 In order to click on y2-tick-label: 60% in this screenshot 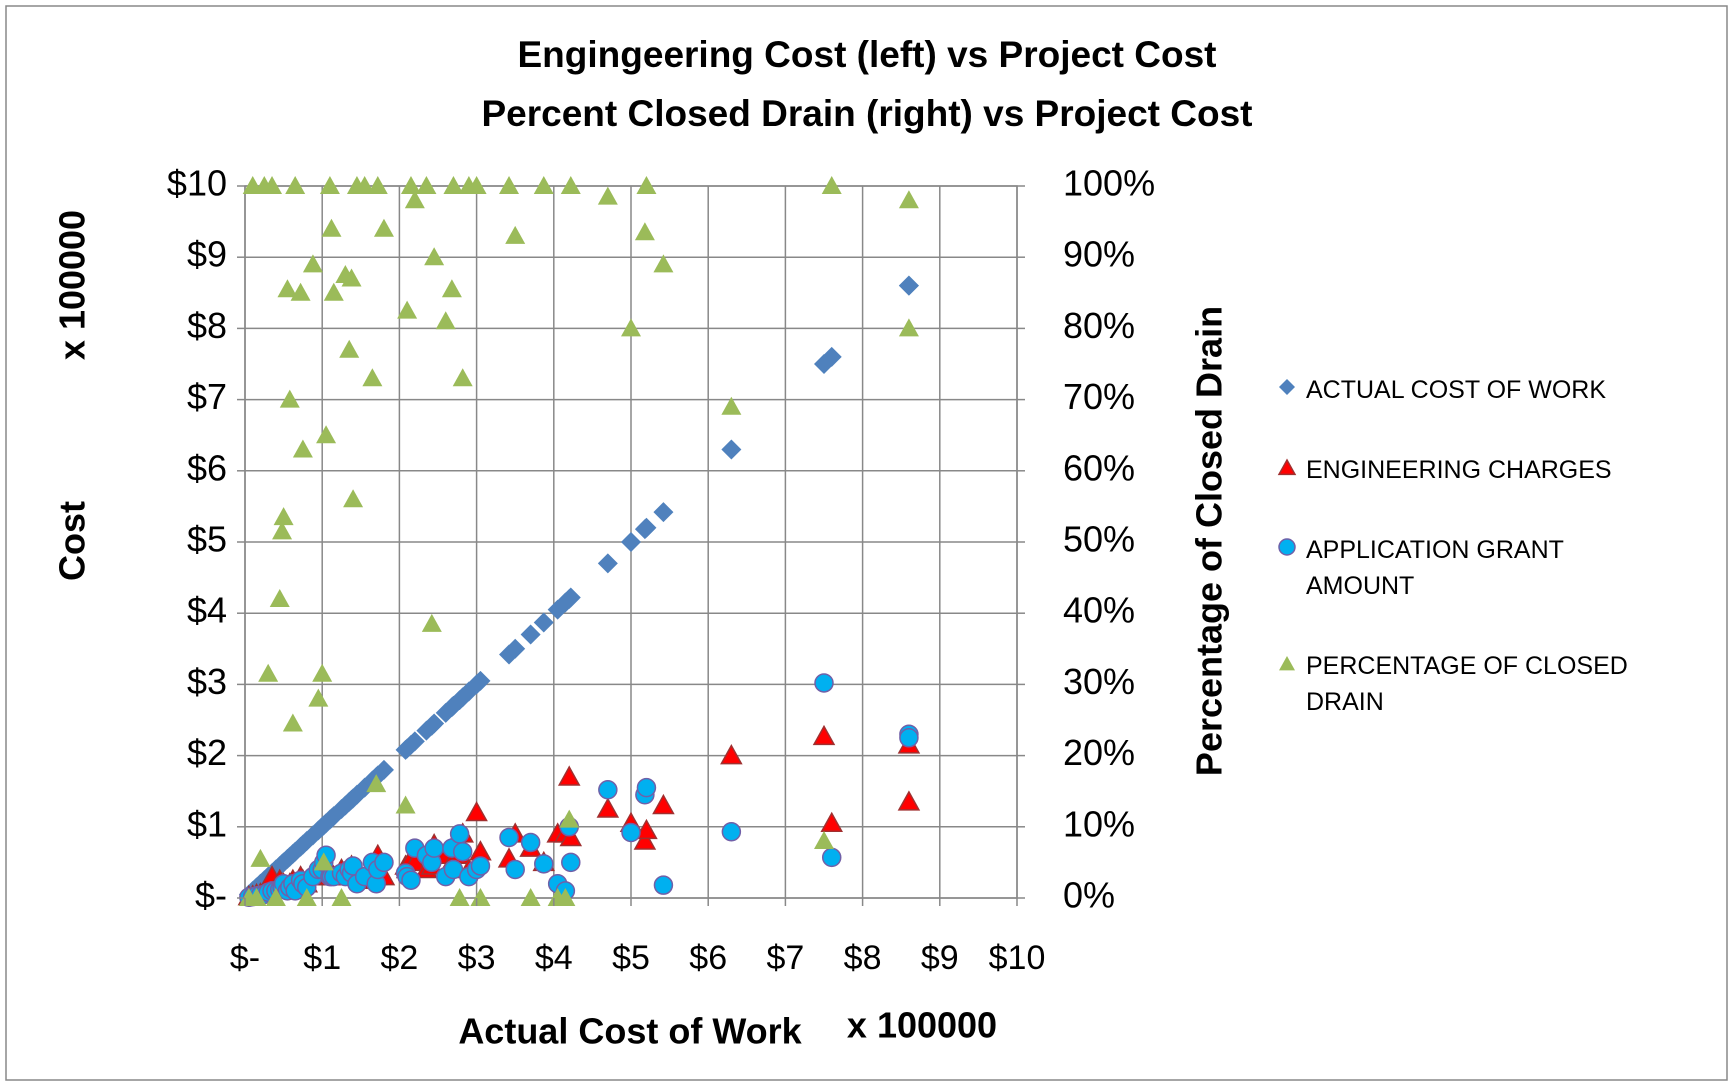, I will do `click(1099, 467)`.